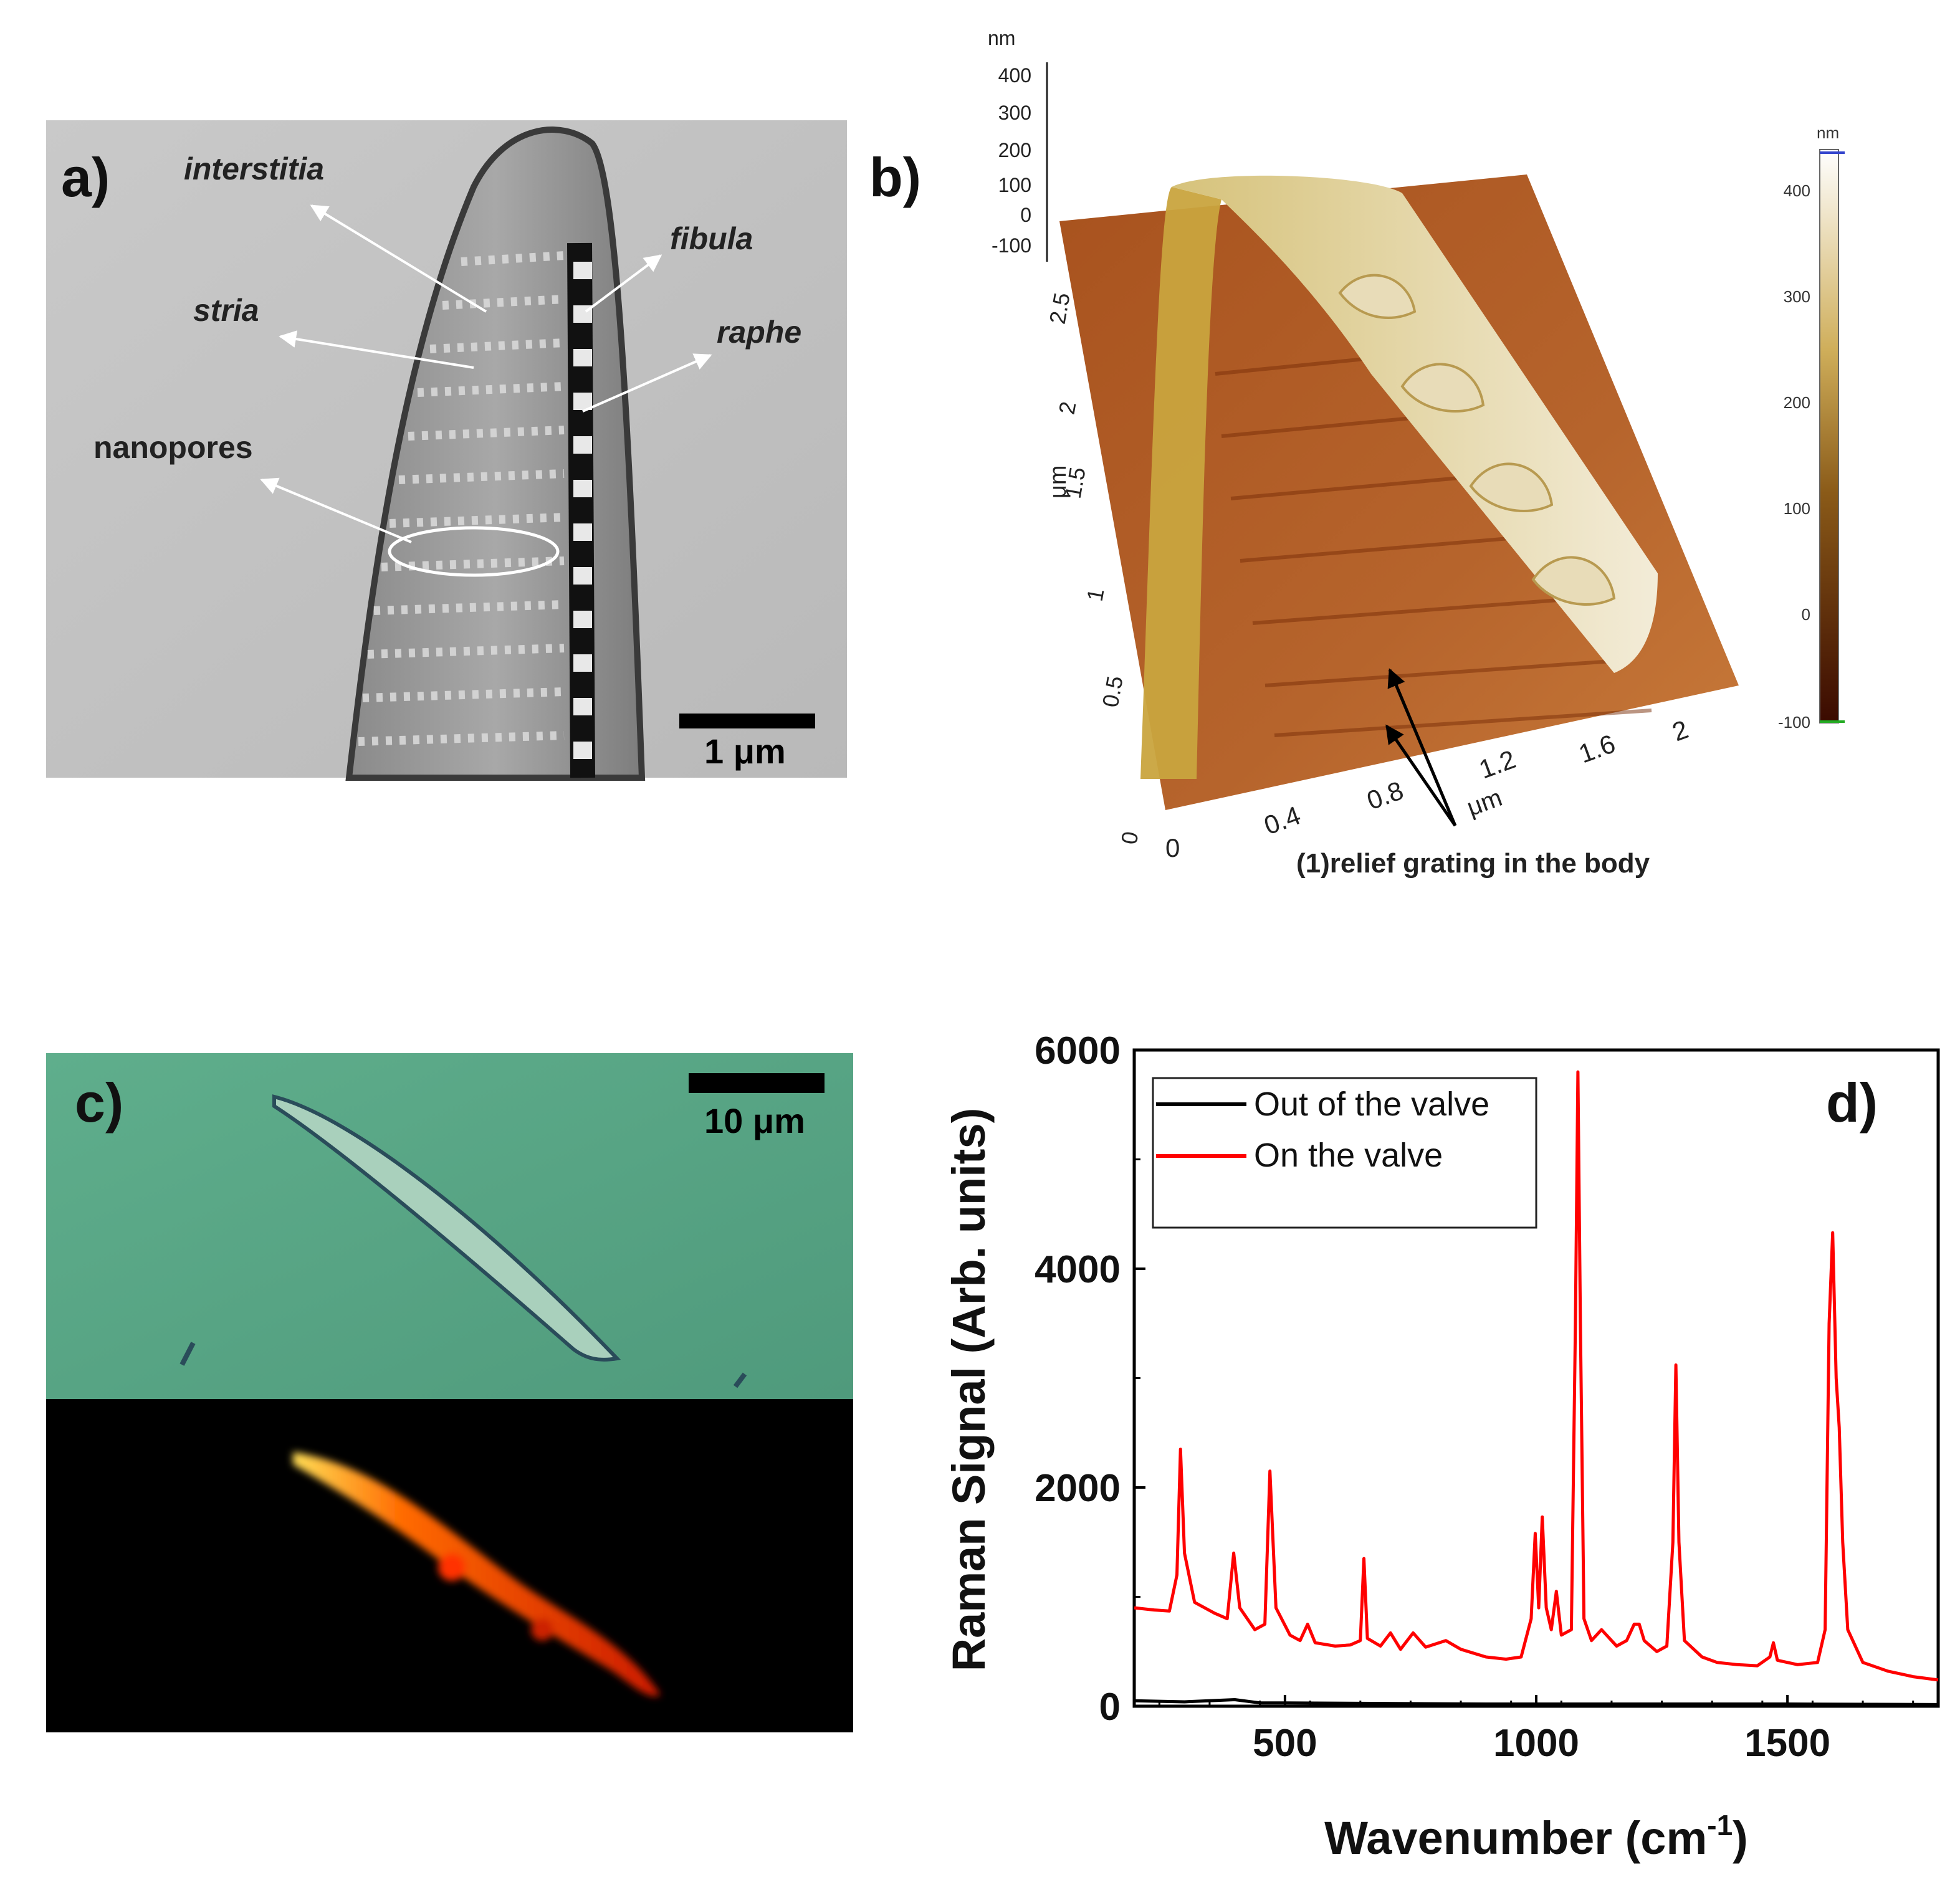  I want to click on z-tick: 100, so click(1014, 185).